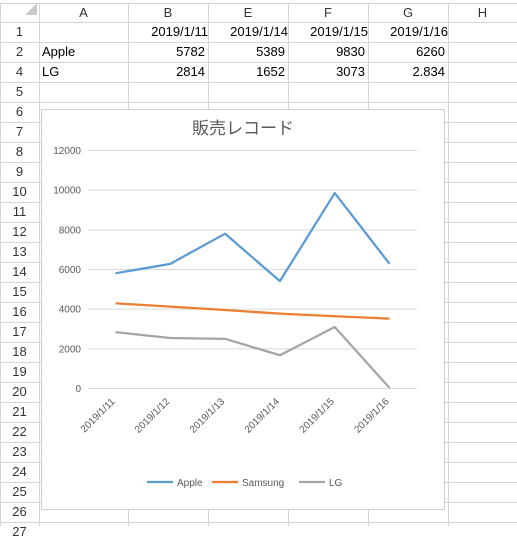 The image size is (517, 541). Describe the element at coordinates (19, 371) in the screenshot. I see `row-header-19: 19` at that location.